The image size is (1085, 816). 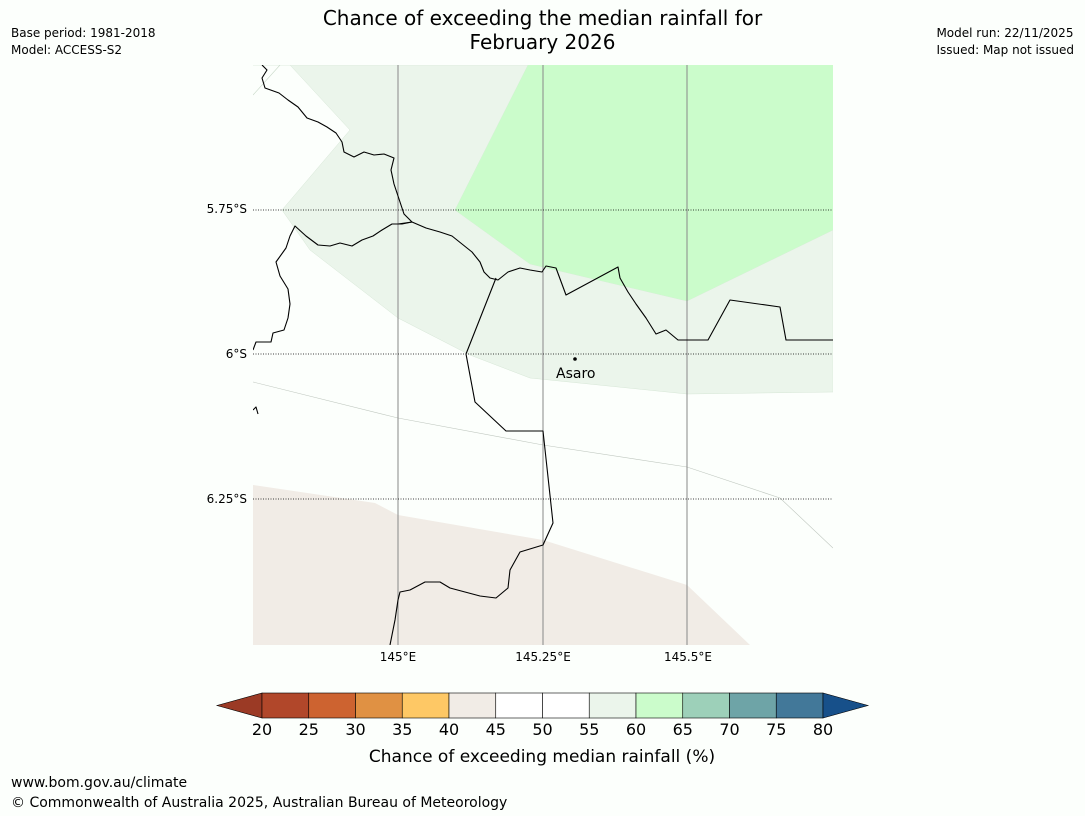 What do you see at coordinates (83, 42) in the screenshot?
I see `meta-left: Base period: 1981-2018 Model: ACCESS-S2` at bounding box center [83, 42].